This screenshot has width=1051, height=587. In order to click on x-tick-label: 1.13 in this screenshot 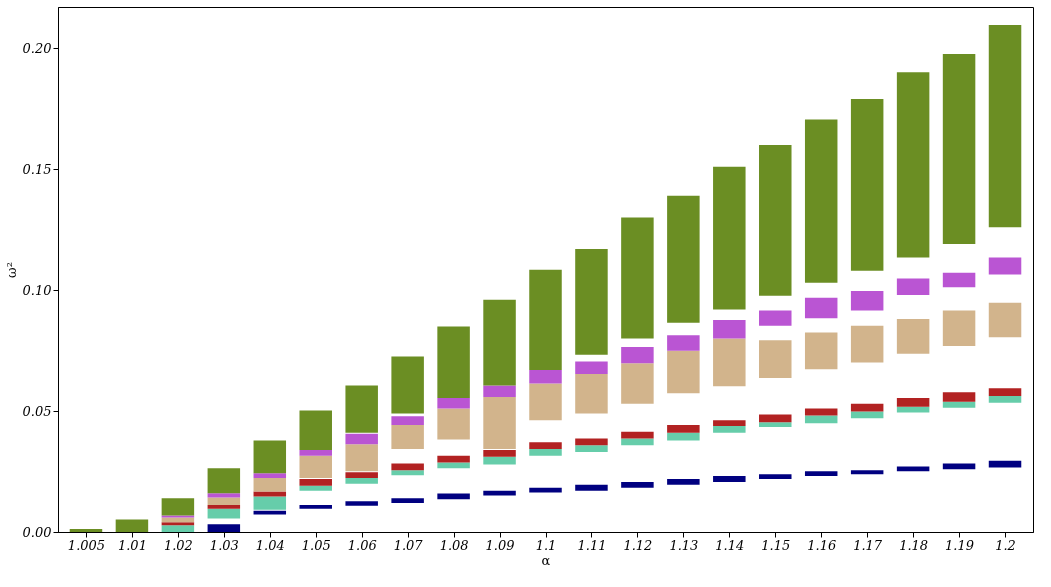, I will do `click(684, 545)`.